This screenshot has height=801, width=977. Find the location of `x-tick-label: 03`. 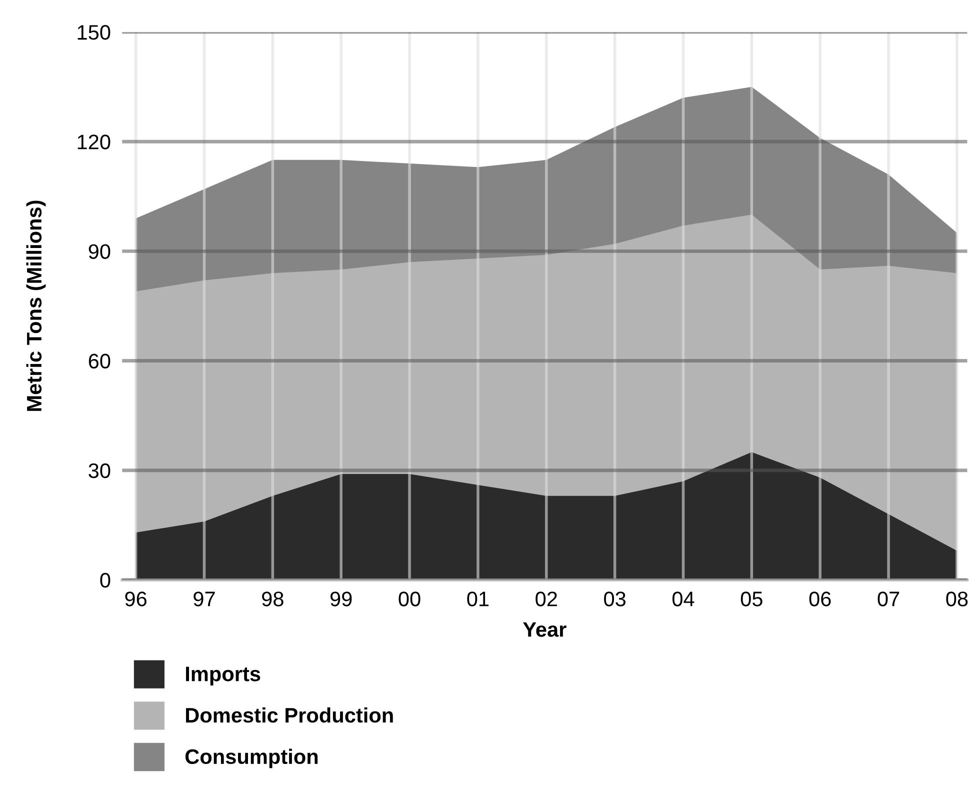

x-tick-label: 03 is located at coordinates (615, 599).